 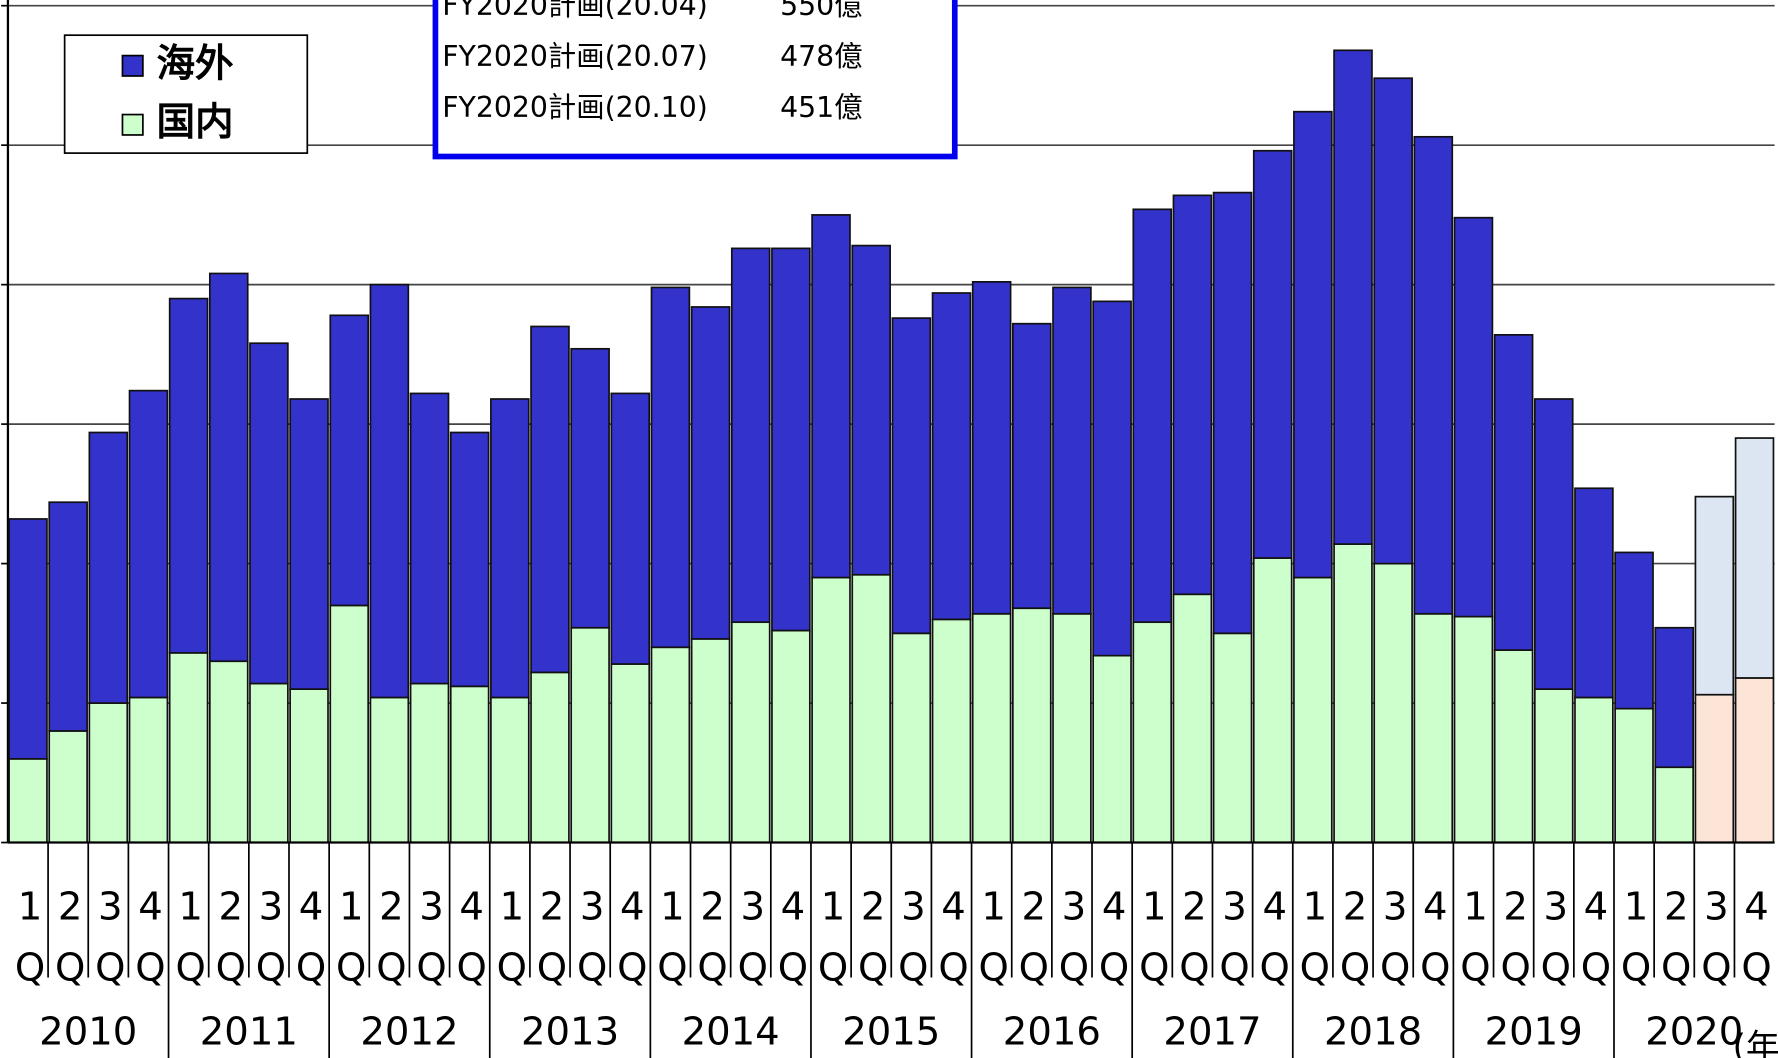 What do you see at coordinates (1052, 1032) in the screenshot?
I see `year-label: 2016` at bounding box center [1052, 1032].